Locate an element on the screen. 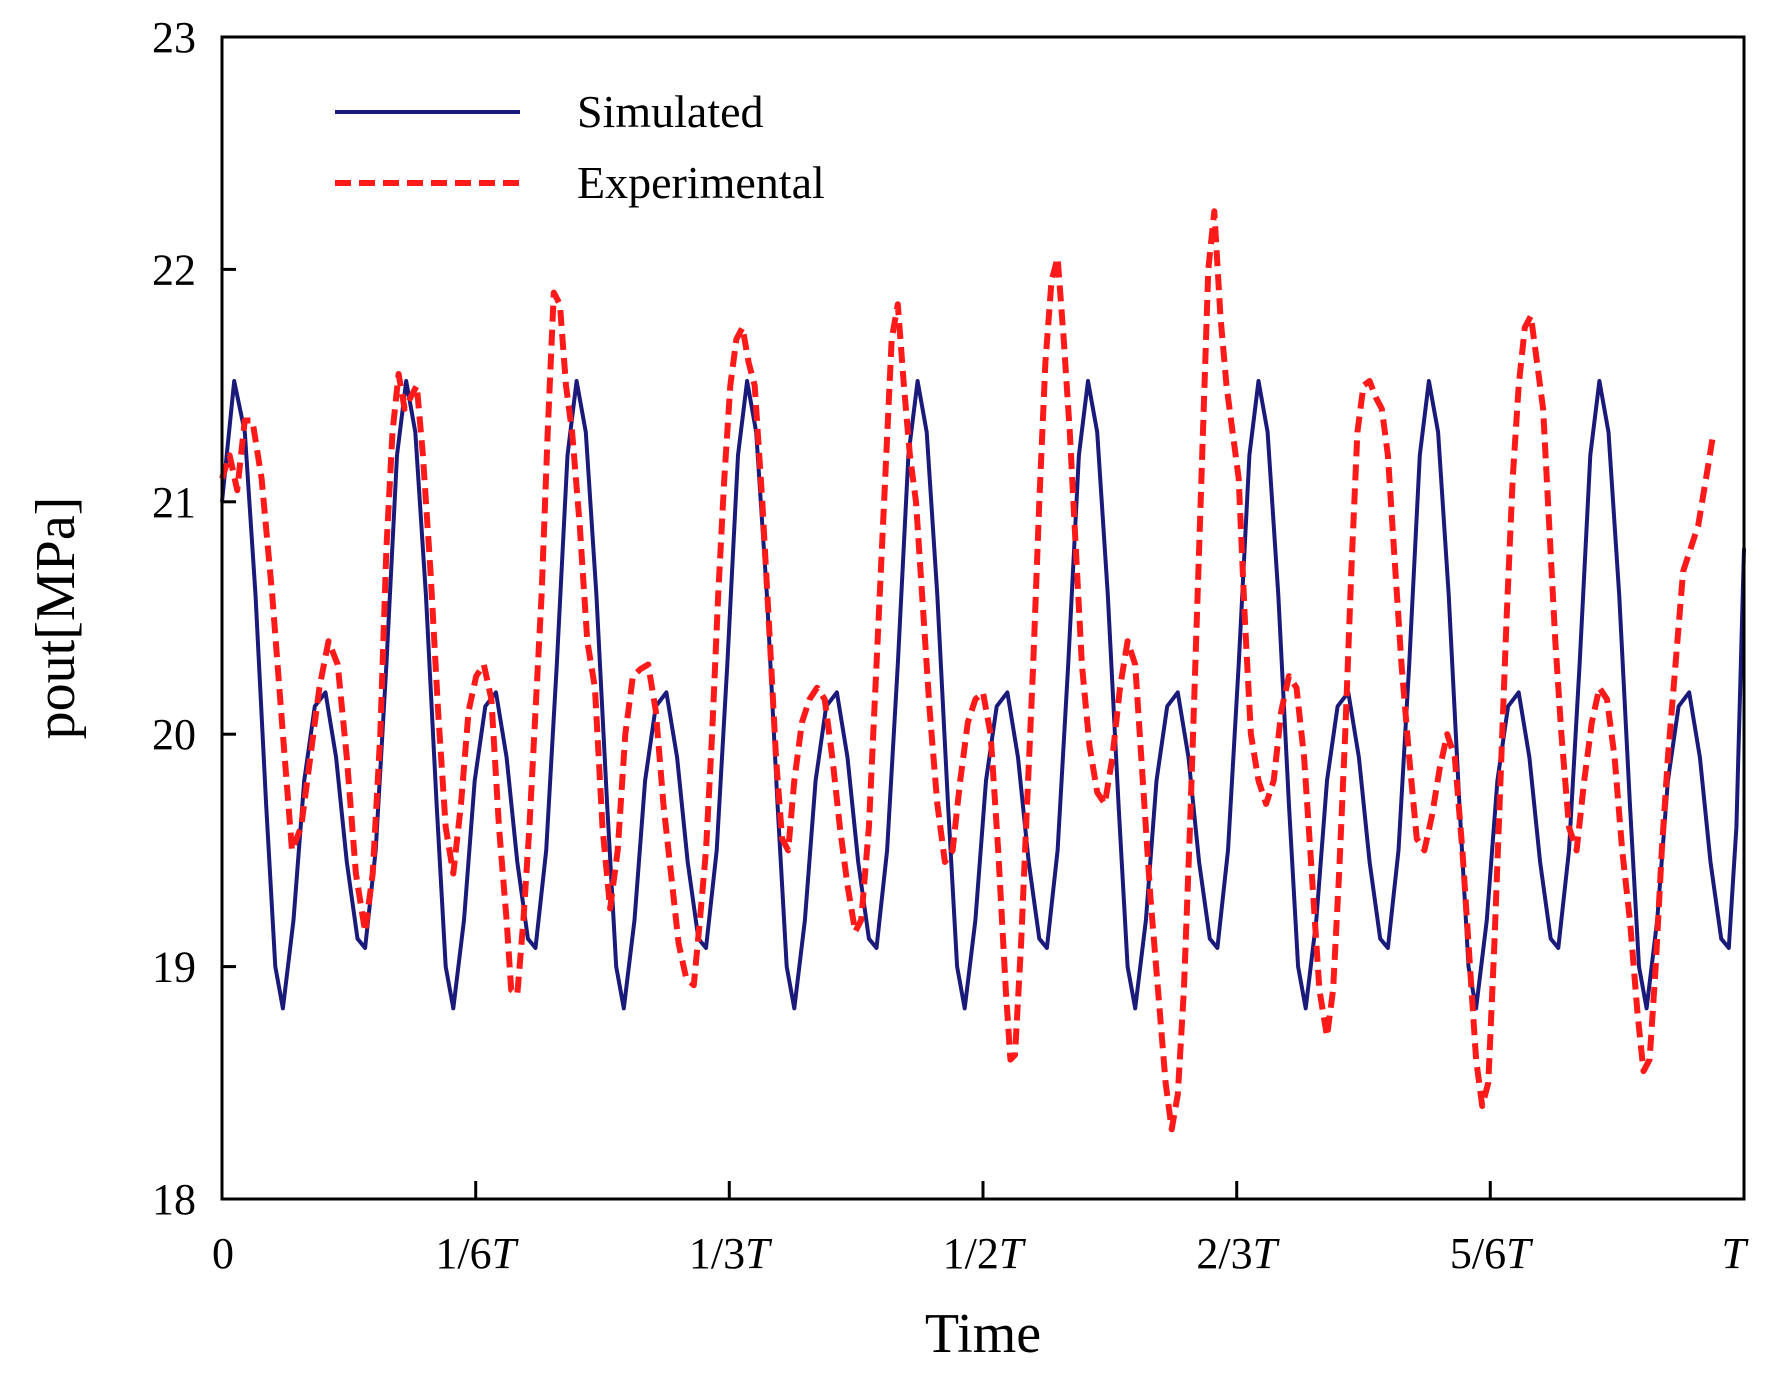 The height and width of the screenshot is (1380, 1779). y-axis-title: pout[MPa] is located at coordinates (56, 618).